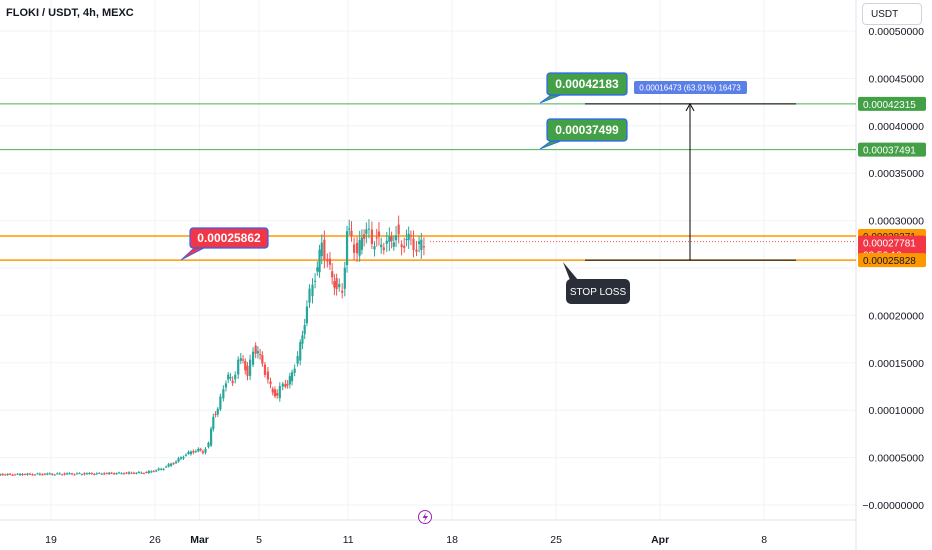 This screenshot has width=932, height=550. What do you see at coordinates (259, 540) in the screenshot?
I see `x-tick-label: 5` at bounding box center [259, 540].